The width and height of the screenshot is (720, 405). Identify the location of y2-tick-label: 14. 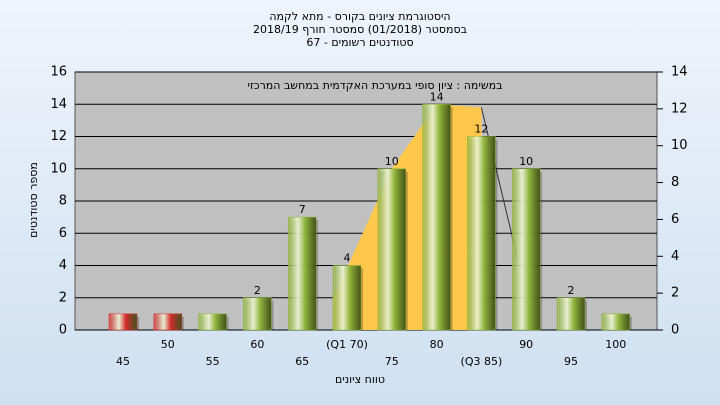
(679, 72).